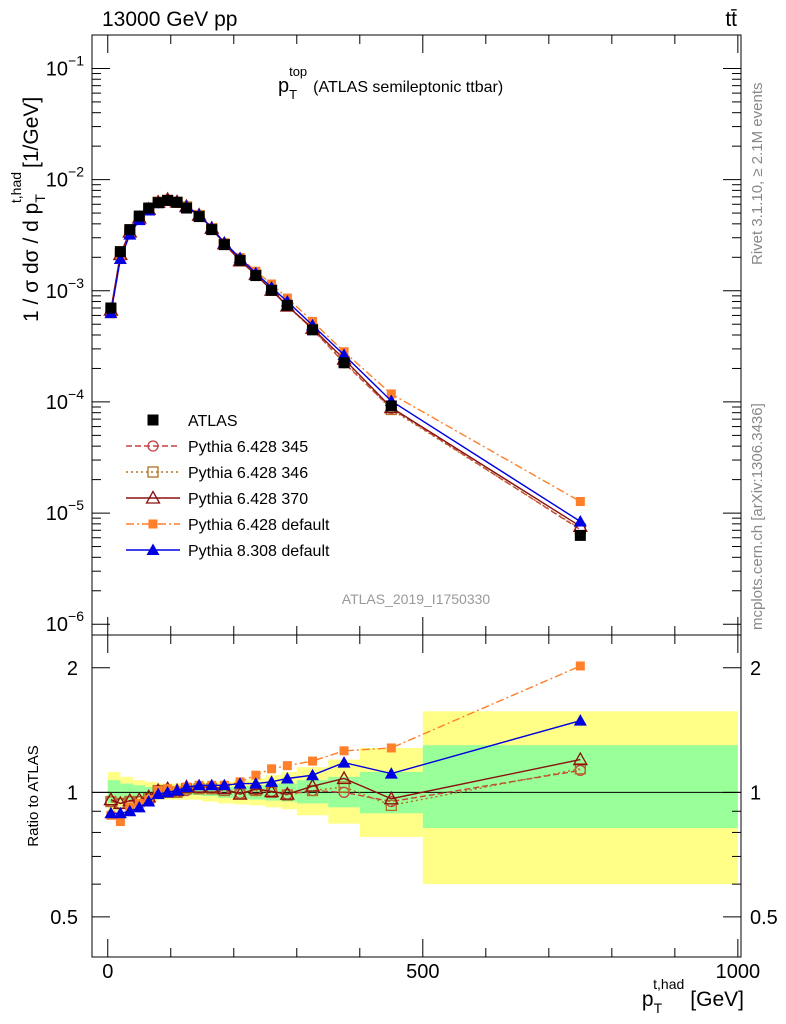 This screenshot has height=1024, width=786. I want to click on legend-label-pythia-6-428-370: Pythia 6.428 370, so click(248, 499).